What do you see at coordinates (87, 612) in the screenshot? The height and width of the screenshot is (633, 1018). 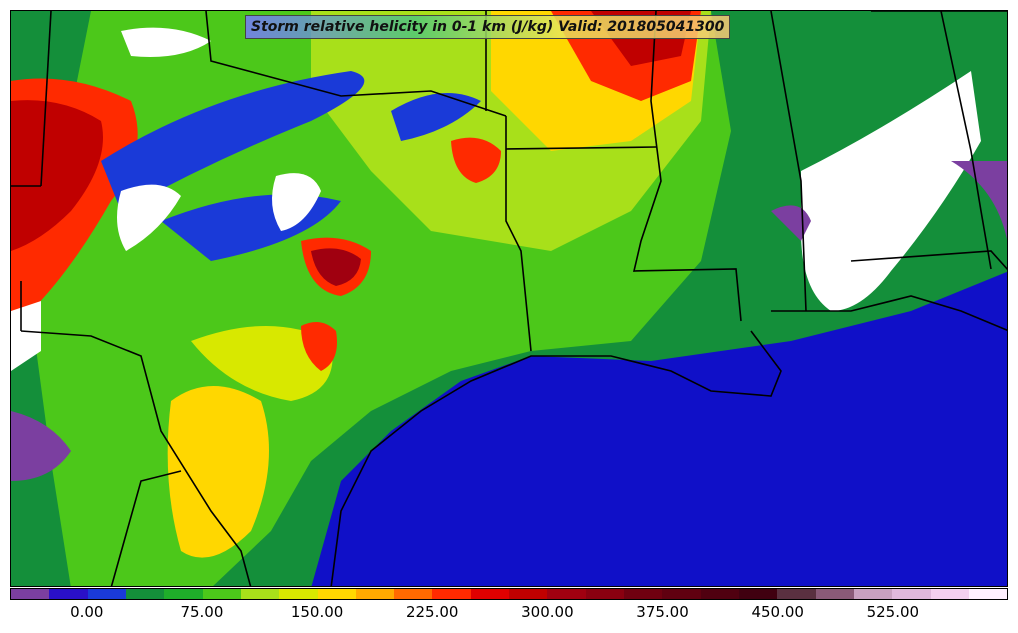 I see `colorbar-tick-label: 0.00` at bounding box center [87, 612].